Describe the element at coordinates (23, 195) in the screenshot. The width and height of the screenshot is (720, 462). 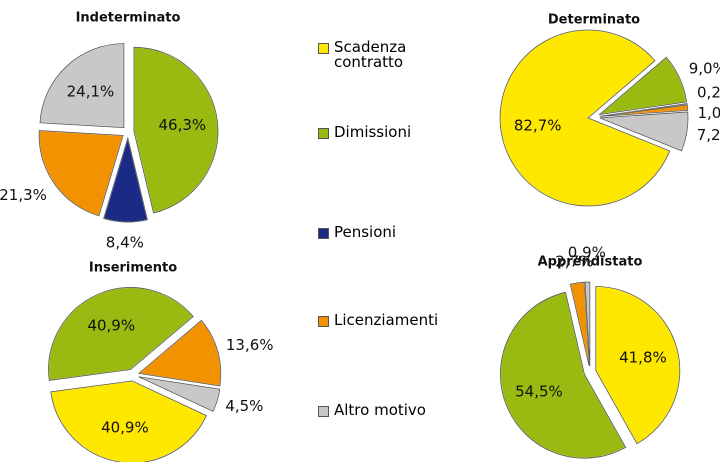
I see `data-label: 21,3%` at that location.